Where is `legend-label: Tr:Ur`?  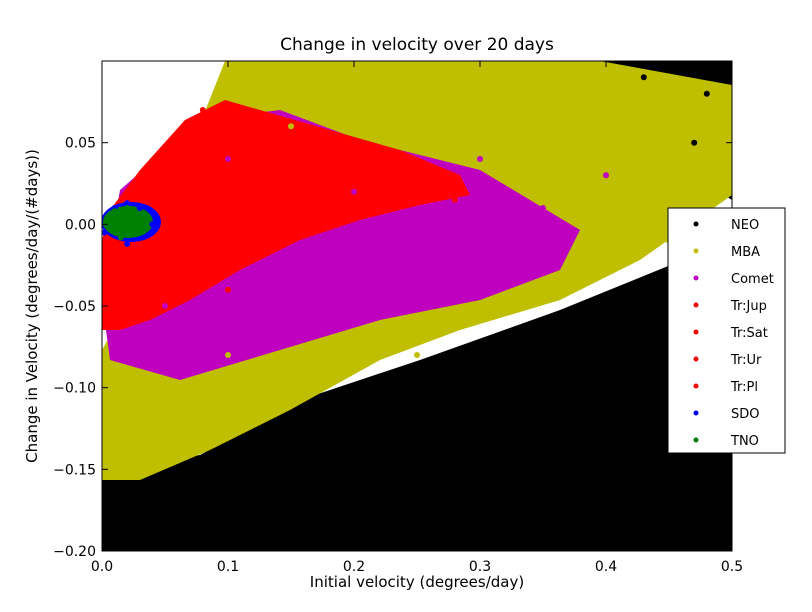
legend-label: Tr:Ur is located at coordinates (746, 360).